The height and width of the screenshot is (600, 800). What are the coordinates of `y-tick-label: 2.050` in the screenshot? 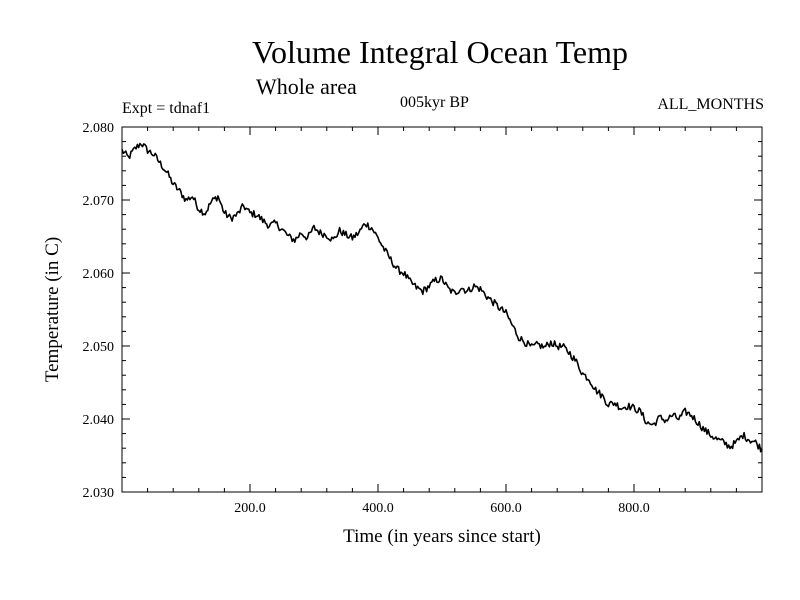 It's located at (99, 347).